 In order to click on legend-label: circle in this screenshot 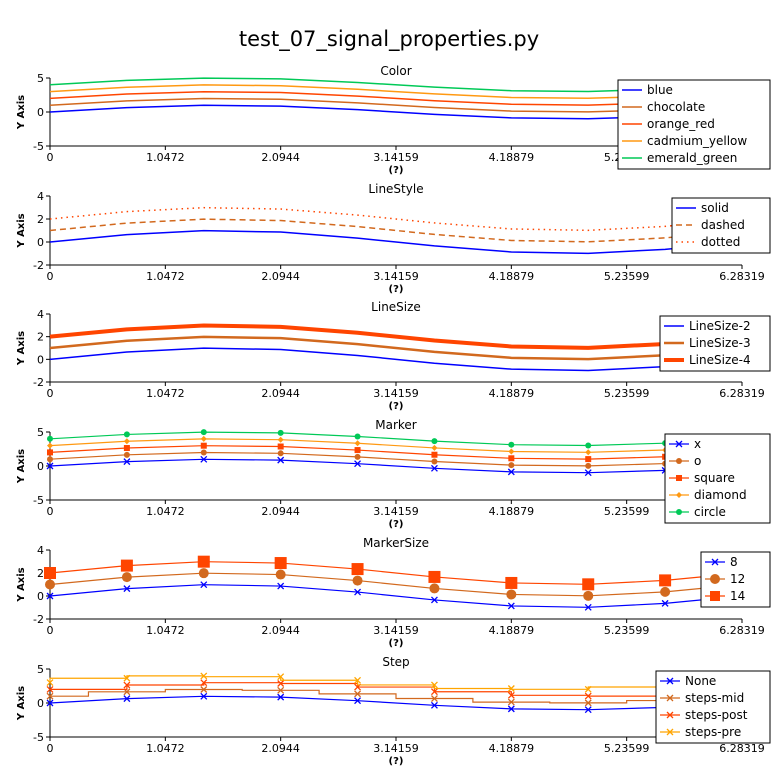, I will do `click(710, 512)`.